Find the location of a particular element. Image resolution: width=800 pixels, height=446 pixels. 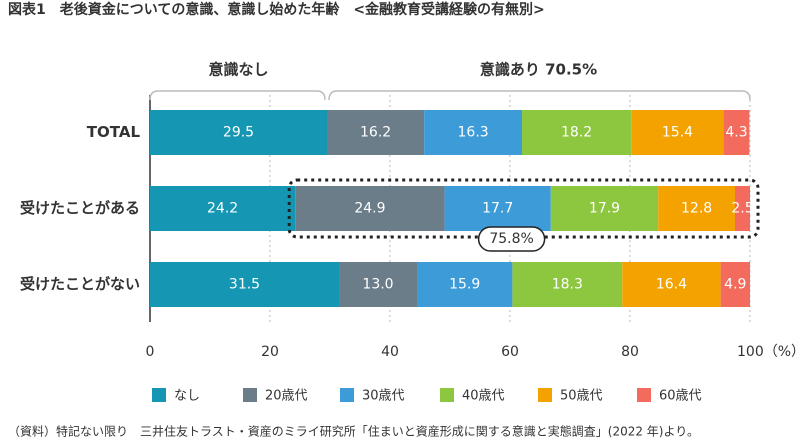

value-label: 16.4 is located at coordinates (671, 285).